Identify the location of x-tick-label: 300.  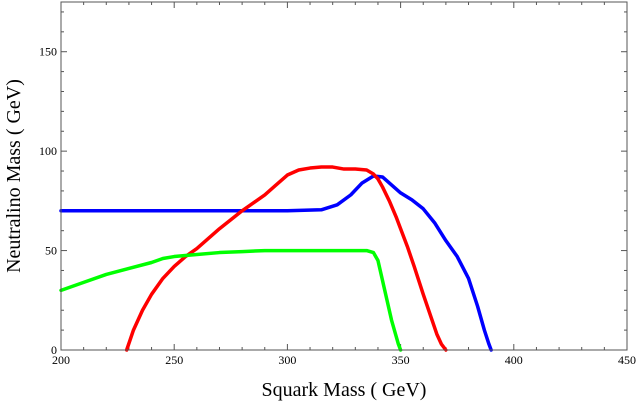
(287, 360).